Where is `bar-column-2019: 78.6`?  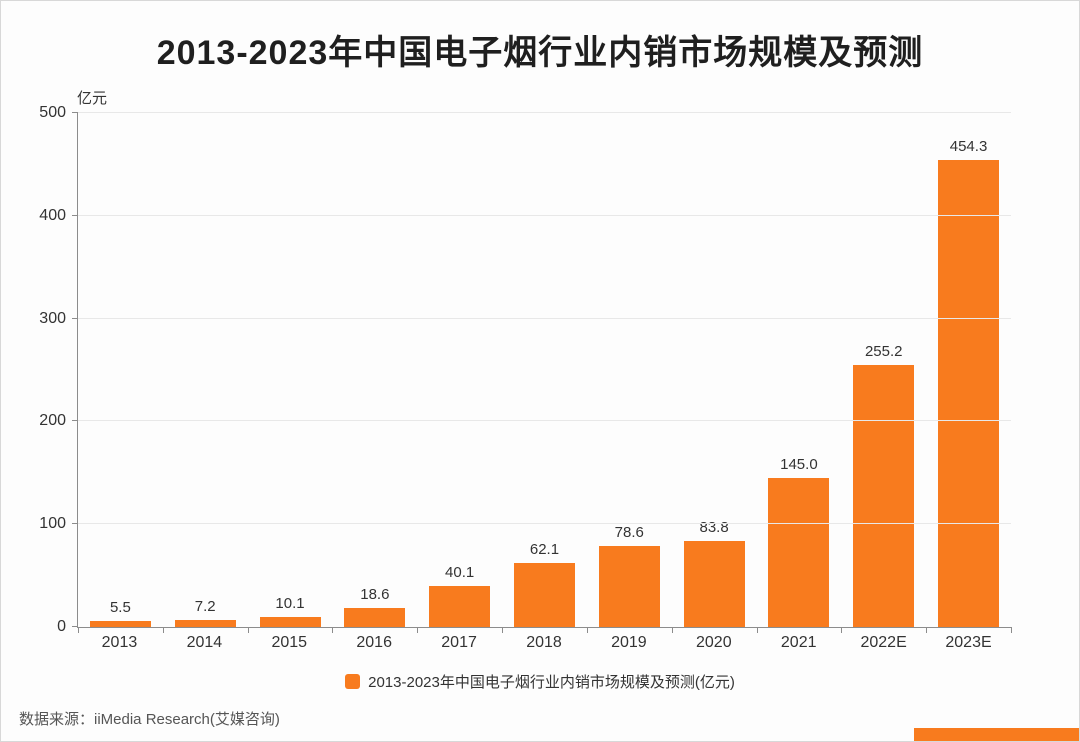
bar-column-2019: 78.6 is located at coordinates (629, 370).